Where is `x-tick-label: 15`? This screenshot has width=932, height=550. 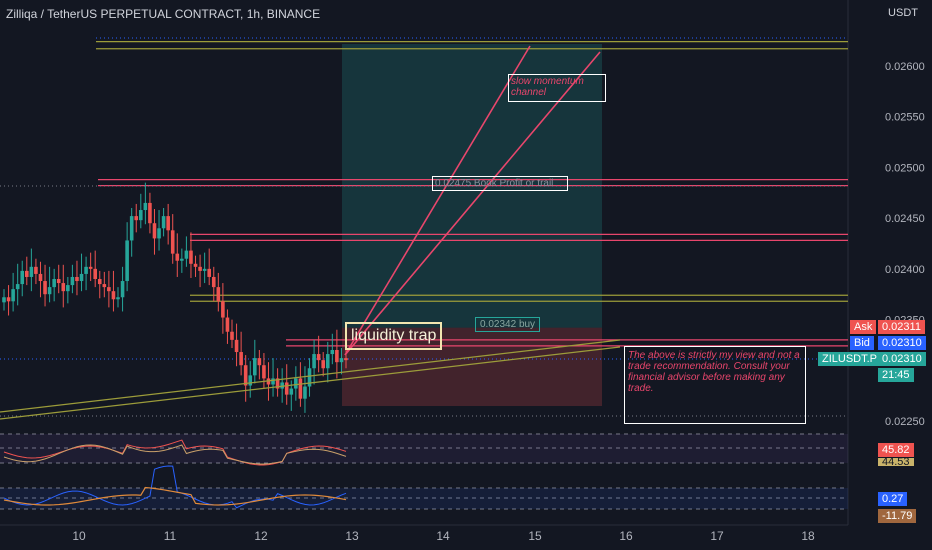
x-tick-label: 15 is located at coordinates (535, 536).